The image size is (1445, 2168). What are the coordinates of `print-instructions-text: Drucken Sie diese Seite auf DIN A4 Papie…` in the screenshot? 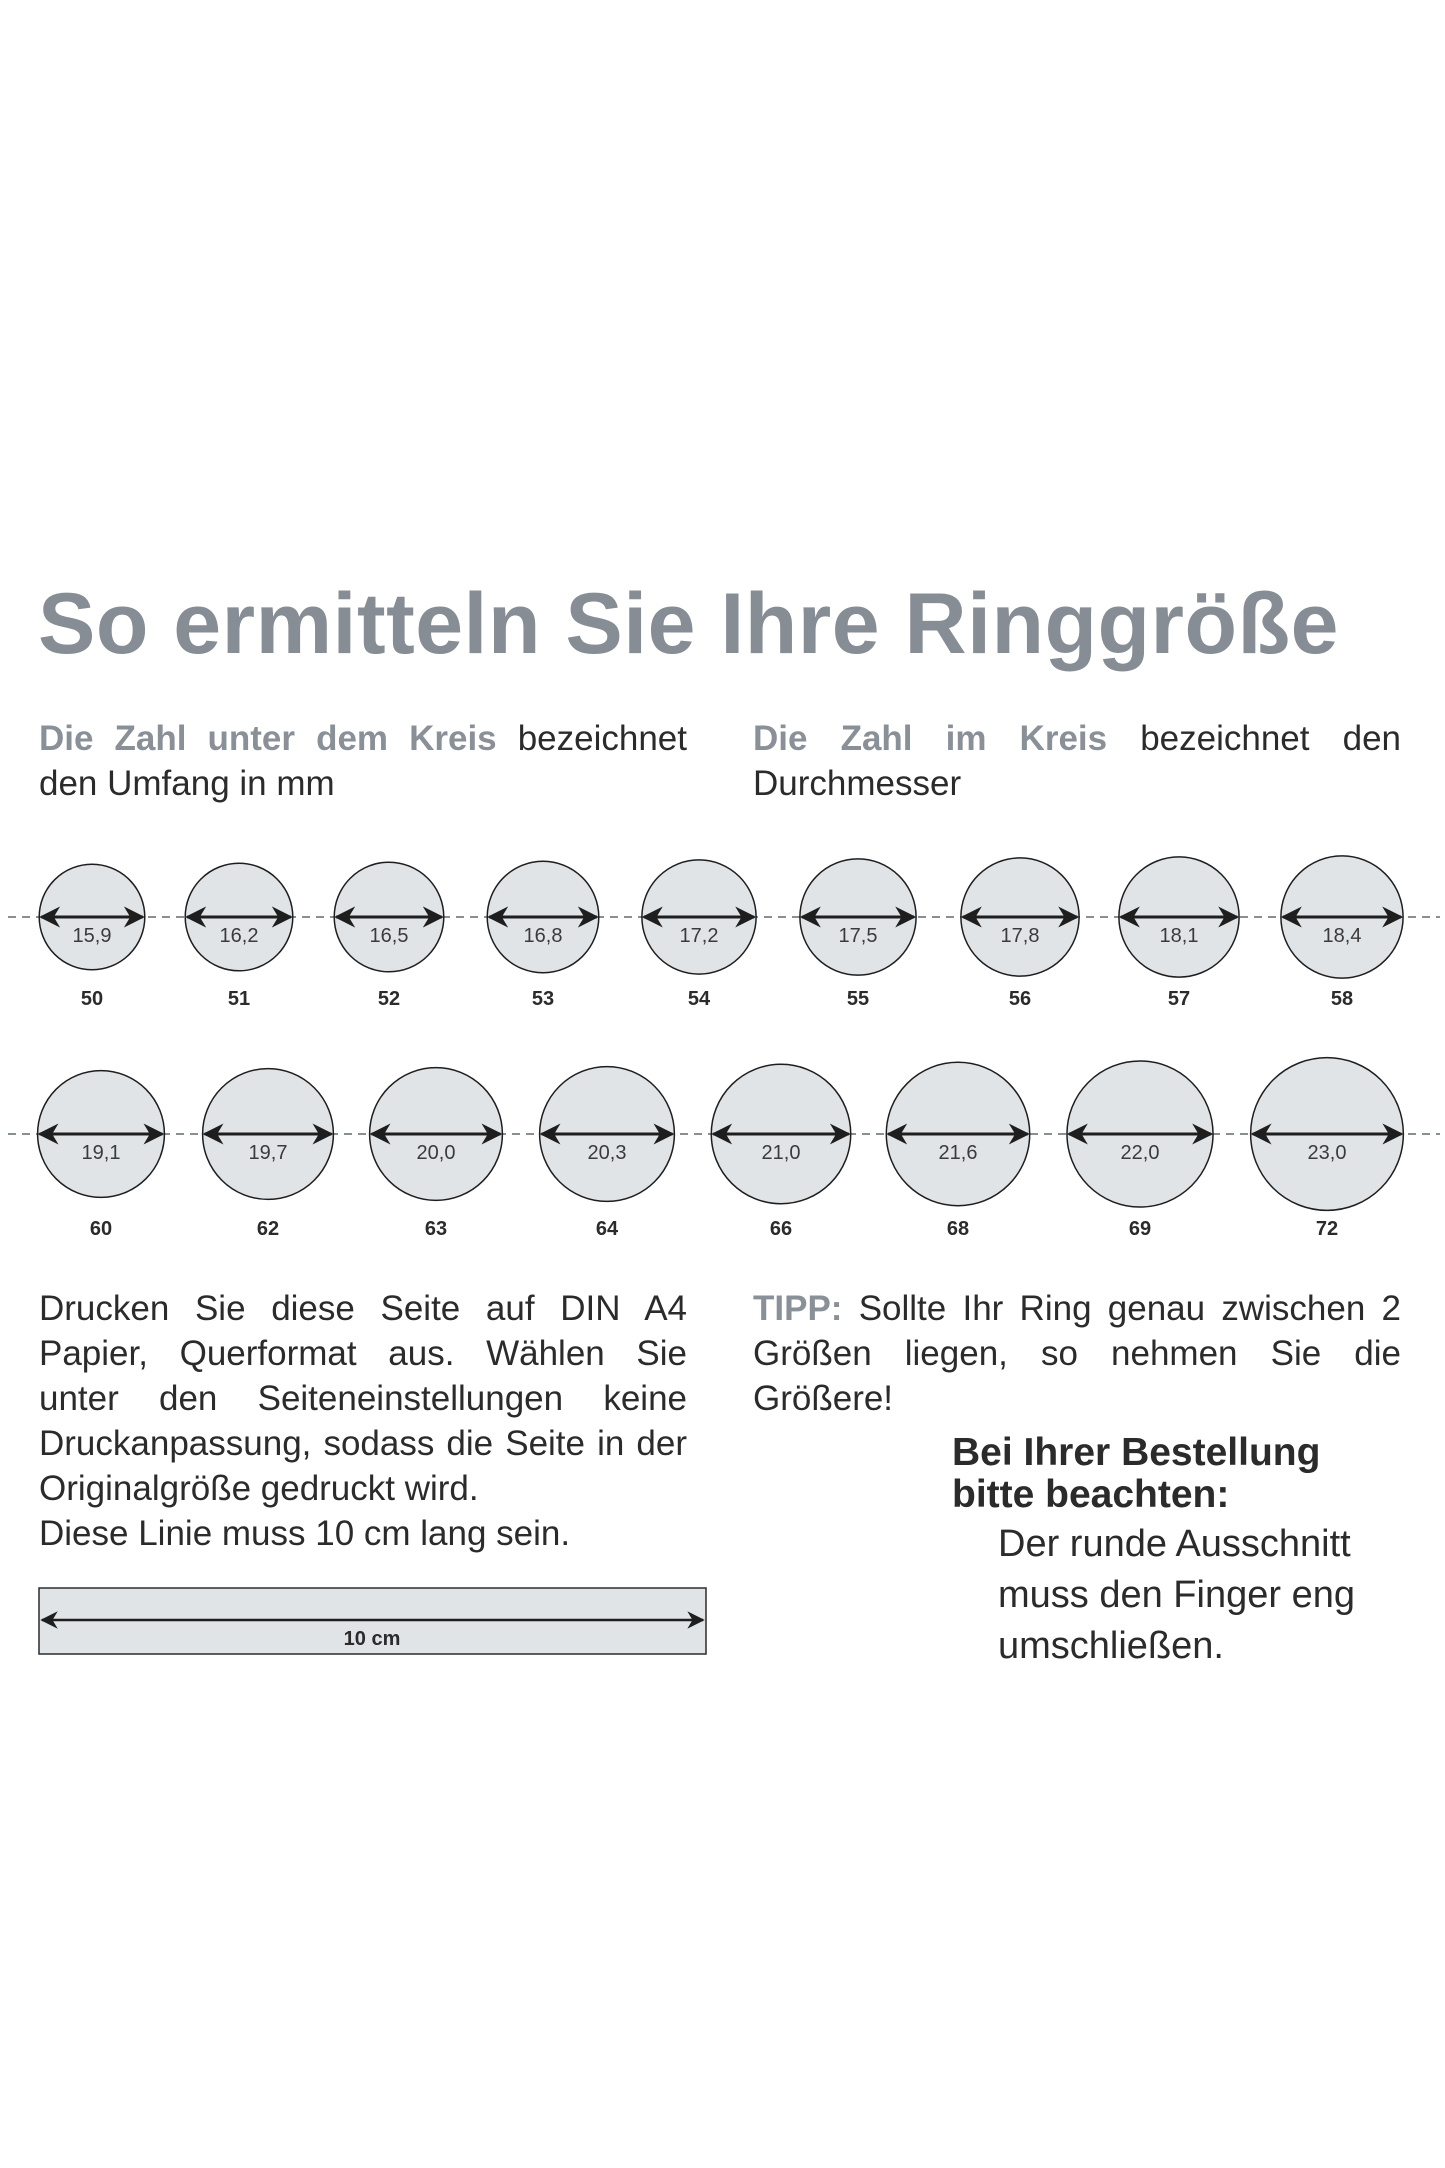 It's located at (363, 1398).